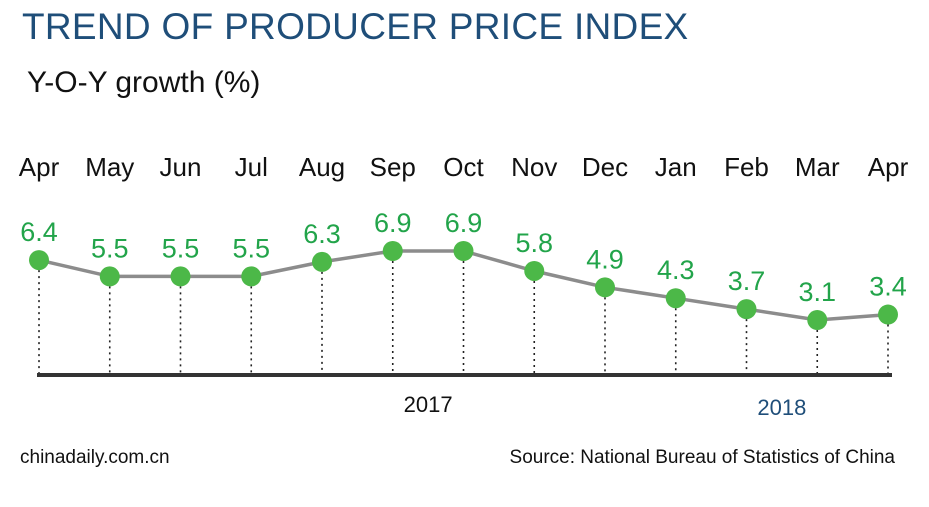 The width and height of the screenshot is (929, 507). What do you see at coordinates (817, 292) in the screenshot?
I see `value-label: 3.1` at bounding box center [817, 292].